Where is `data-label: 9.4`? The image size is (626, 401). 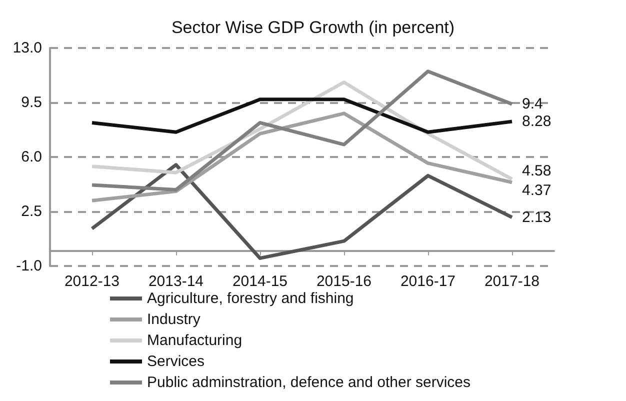
data-label: 9.4 is located at coordinates (532, 104).